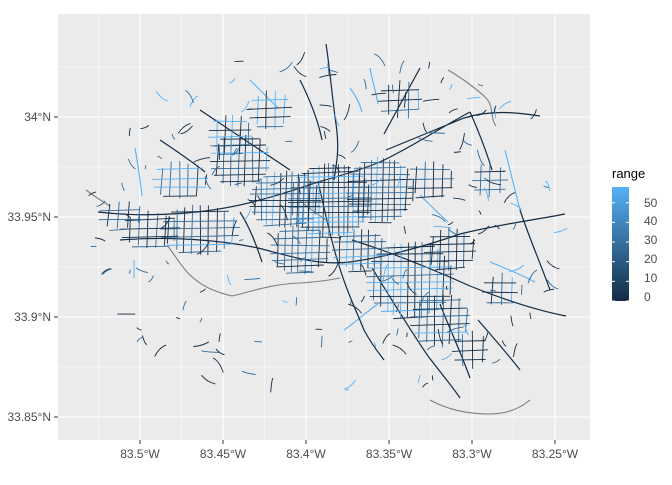 The height and width of the screenshot is (485, 672). What do you see at coordinates (651, 203) in the screenshot?
I see `legend-label: 50` at bounding box center [651, 203].